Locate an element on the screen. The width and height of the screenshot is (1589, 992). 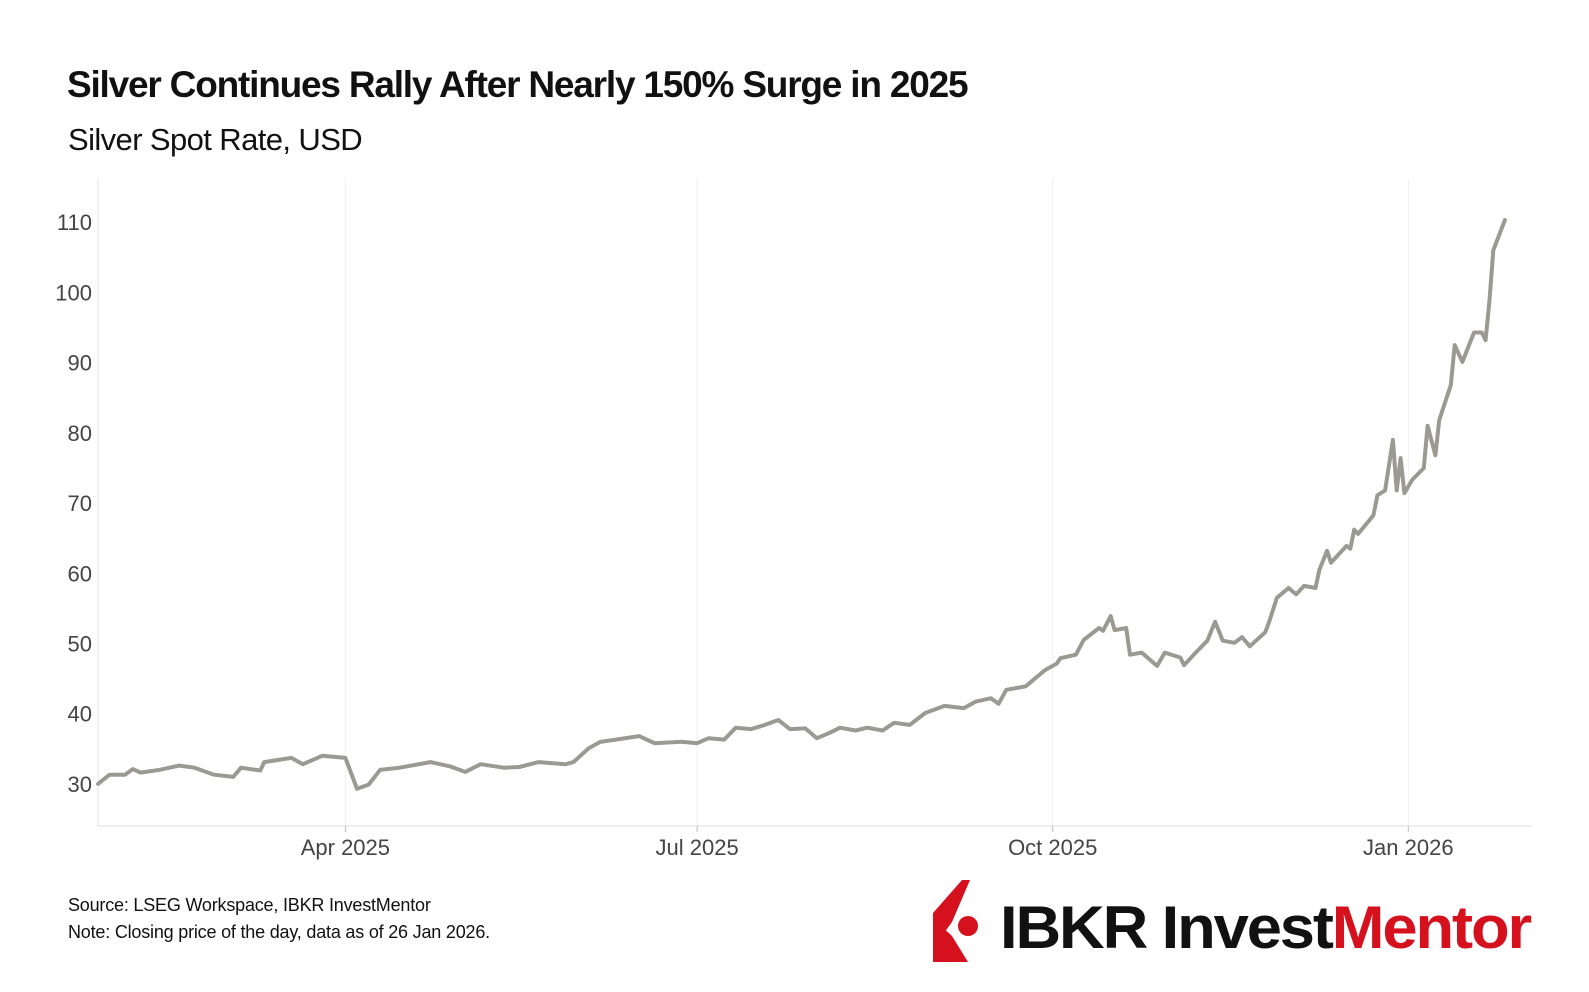
x-tick-label: Oct 2025 is located at coordinates (1052, 847).